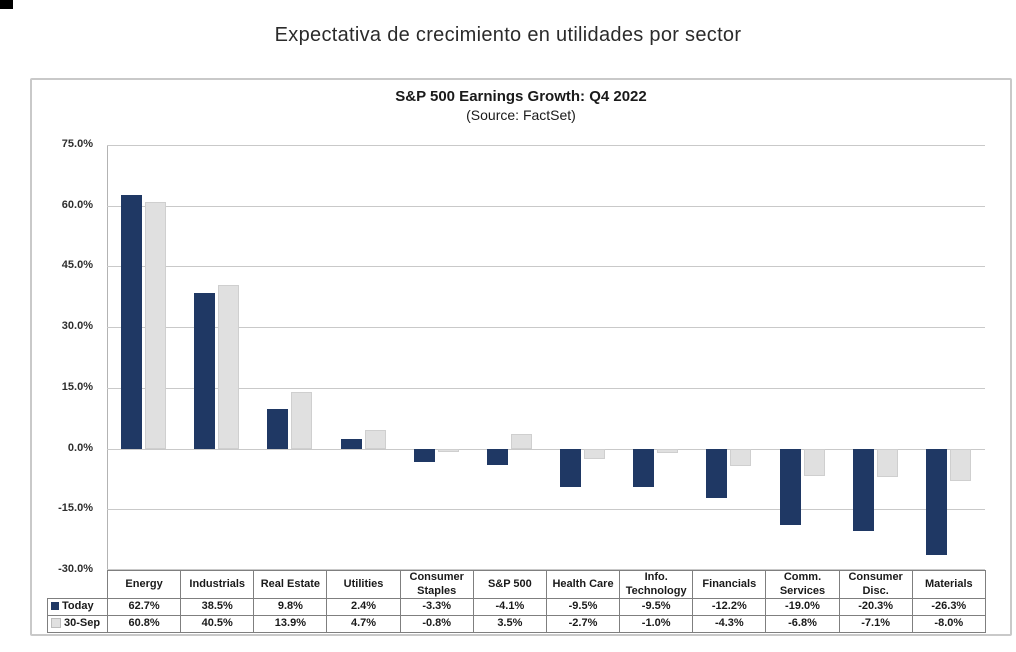  What do you see at coordinates (887, 463) in the screenshot?
I see `bar-30-sep-consumer-disc` at bounding box center [887, 463].